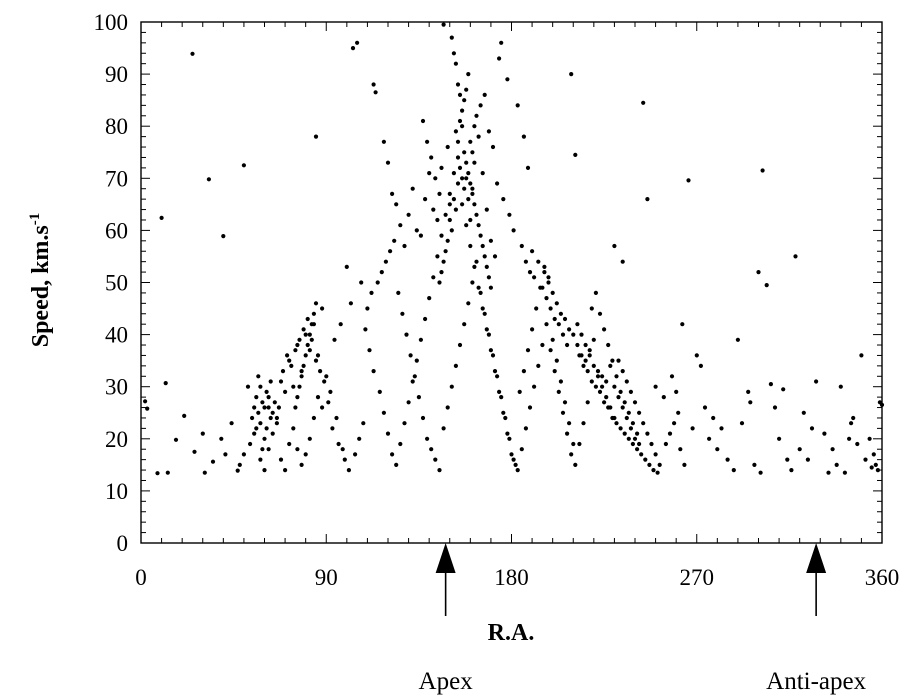 The image size is (907, 697). I want to click on y-axis-title: Speed, km.s-1, so click(40, 280).